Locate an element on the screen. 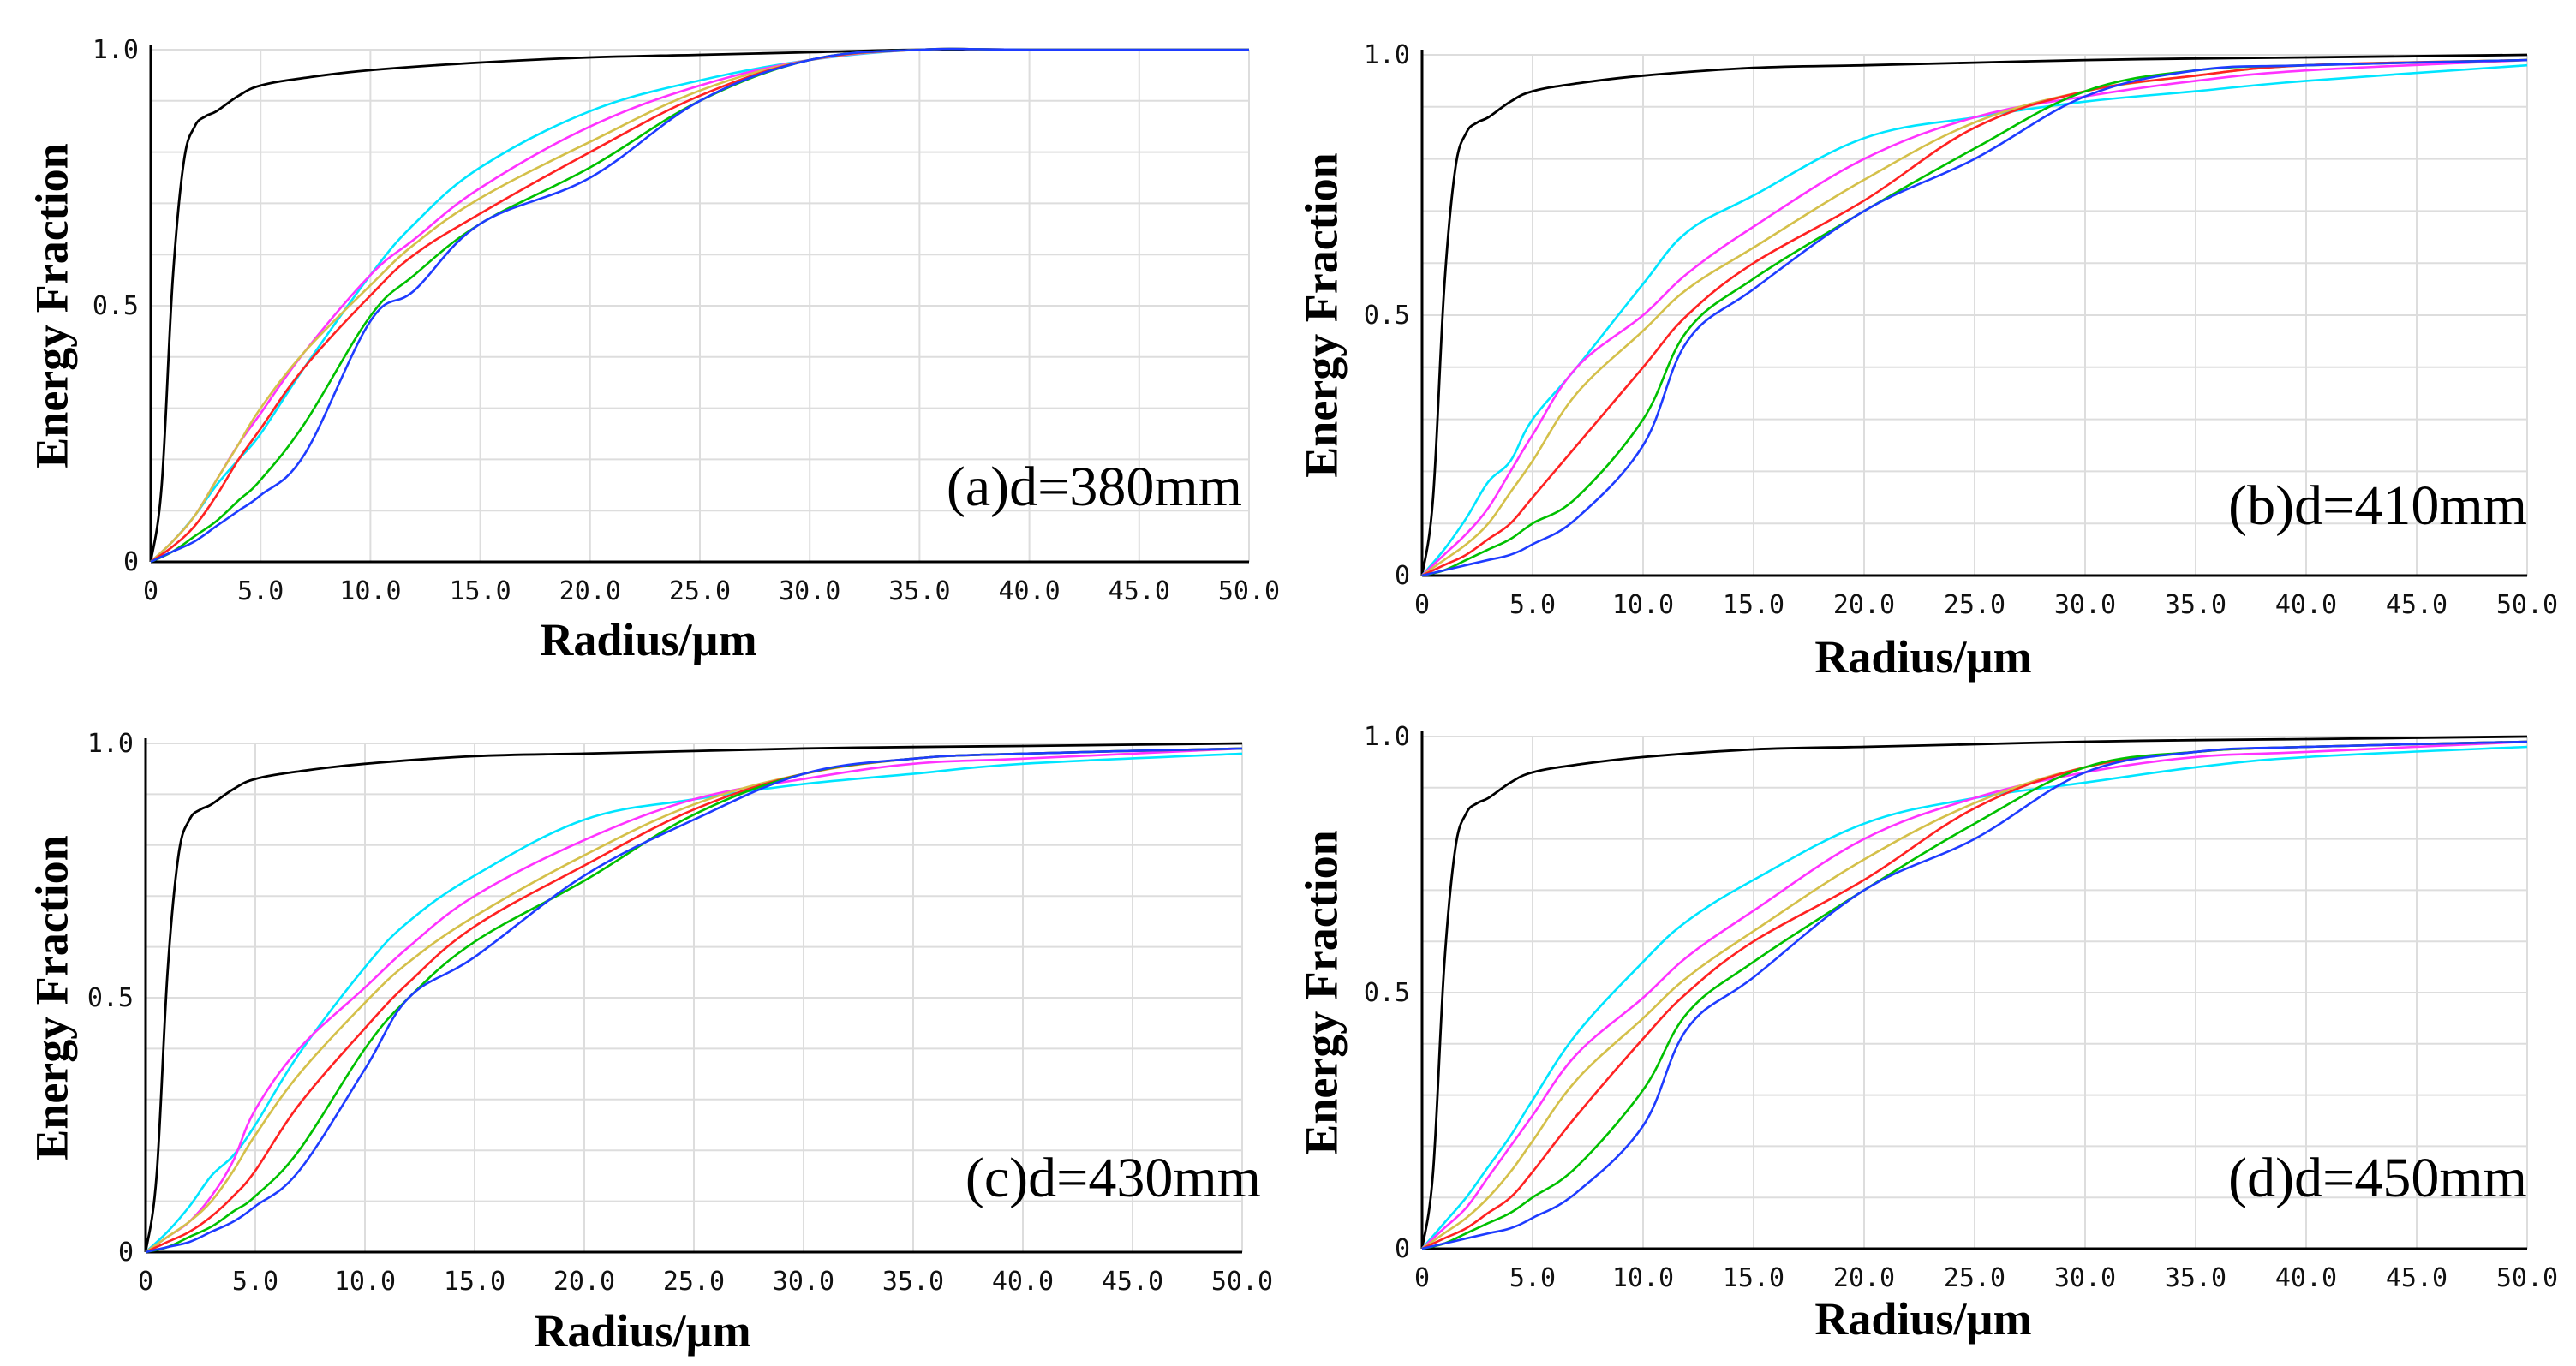 The width and height of the screenshot is (2576, 1366). panel-label: (d)d=450mm is located at coordinates (2377, 1178).